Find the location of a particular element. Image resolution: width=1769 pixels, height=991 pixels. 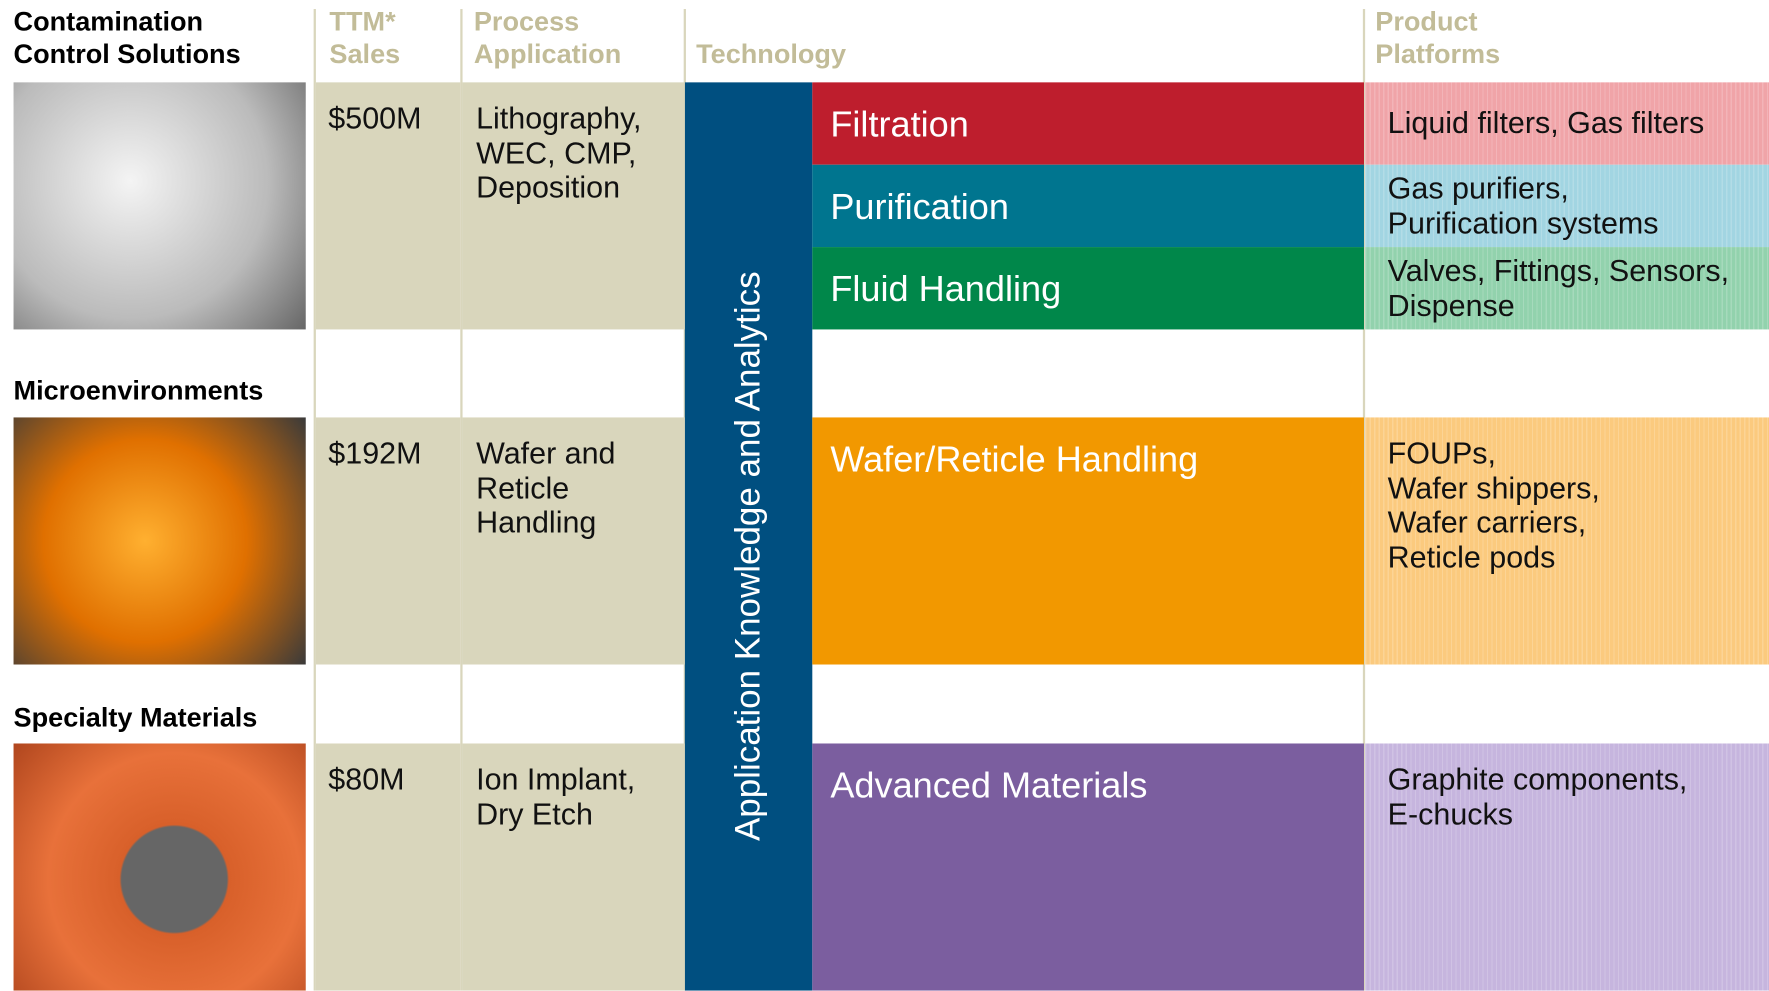

knowledge-band is located at coordinates (748, 536).